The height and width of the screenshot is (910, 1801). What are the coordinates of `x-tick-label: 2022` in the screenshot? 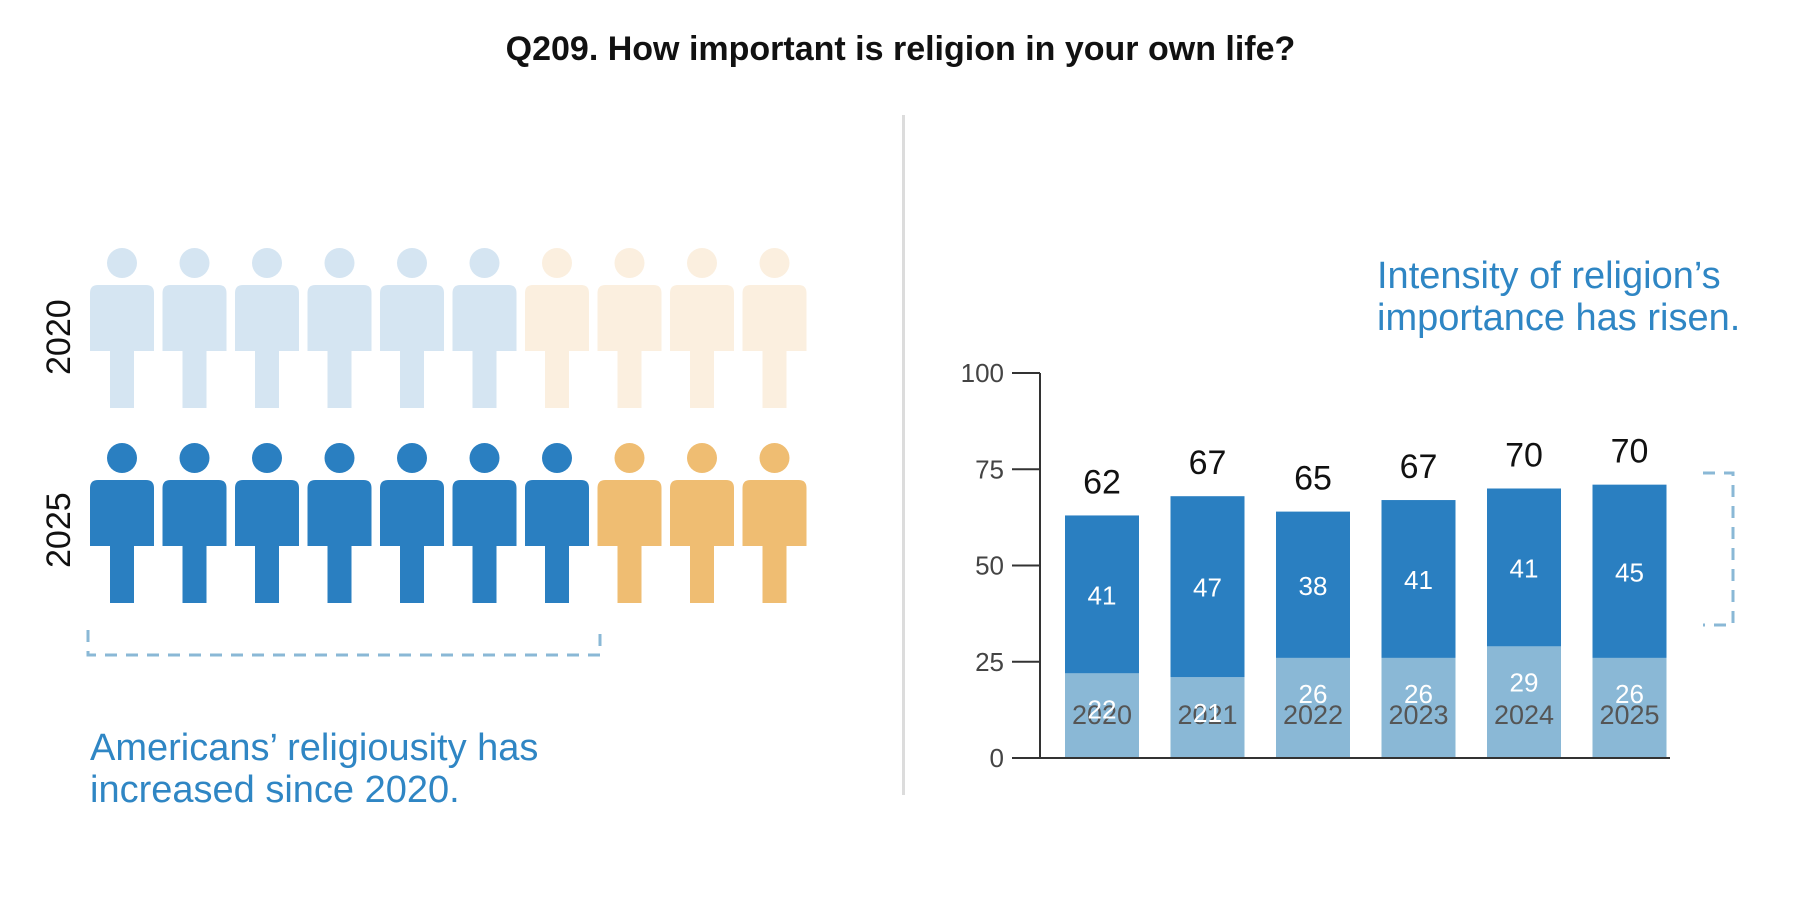 It's located at (1313, 715).